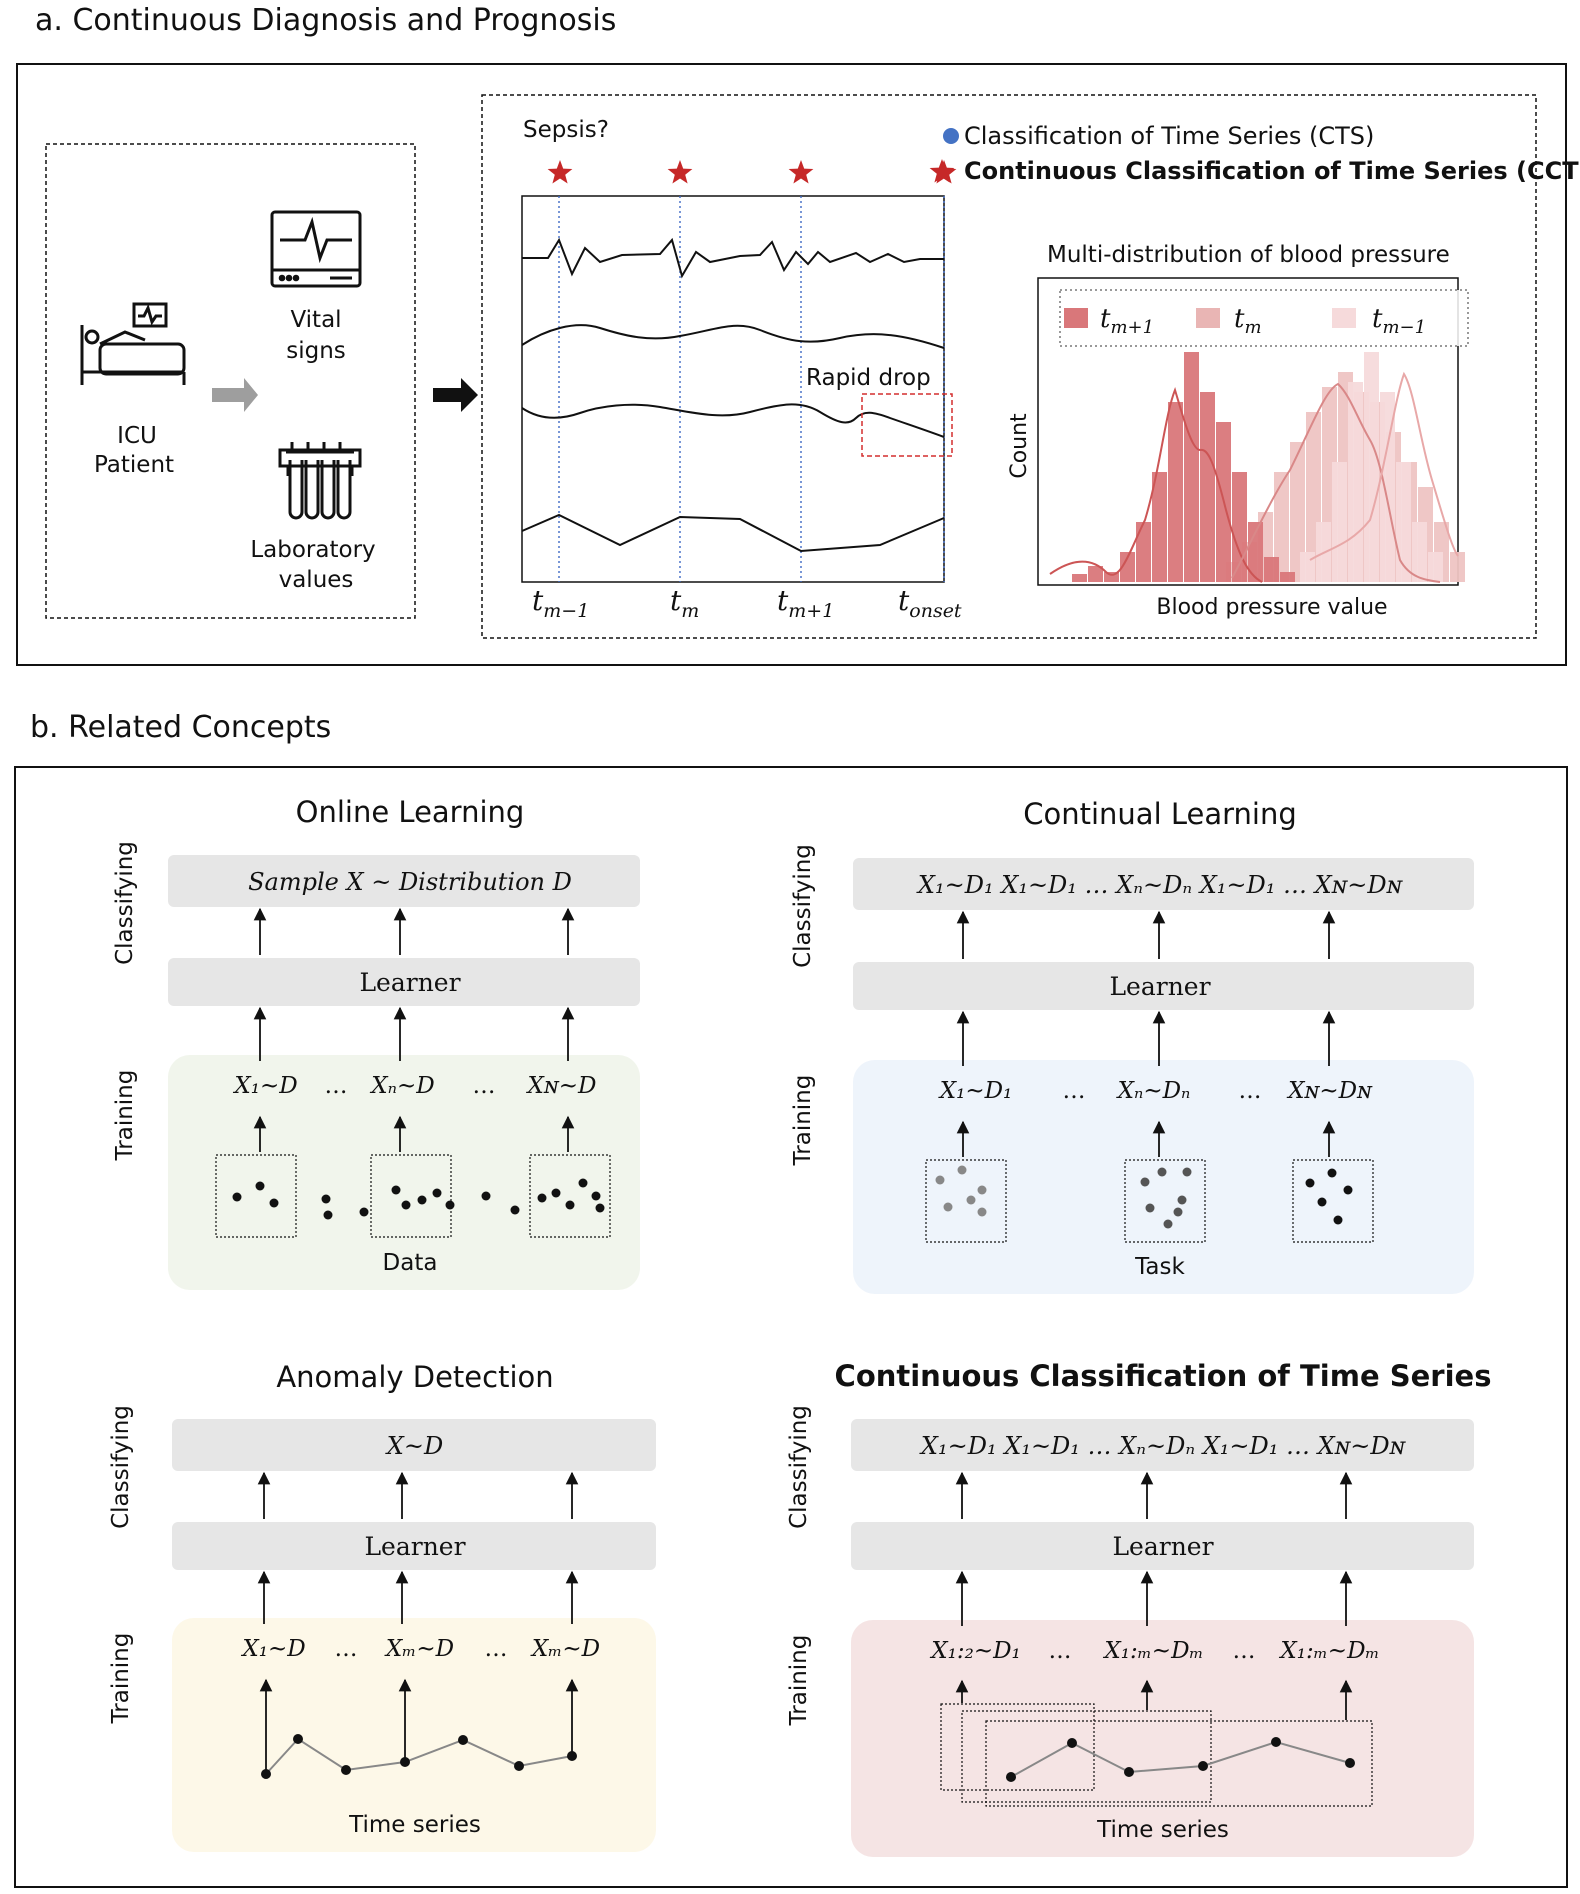 This screenshot has width=1580, height=1894. Describe the element at coordinates (410, 812) in the screenshot. I see `online-learning-panel-title: Online Learning` at that location.